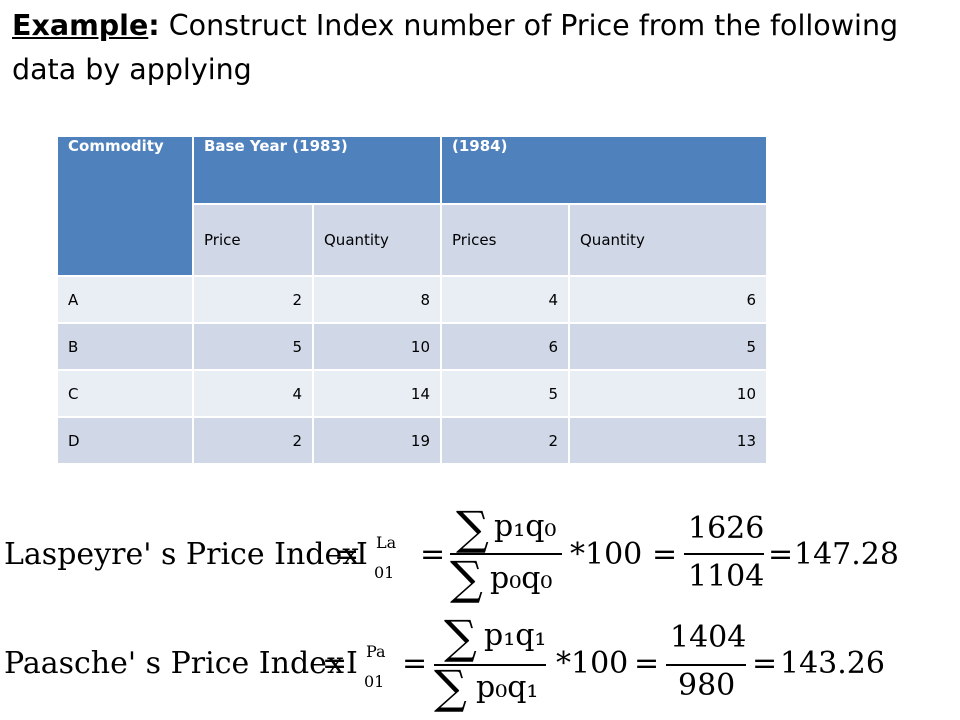 This screenshot has height=720, width=960. What do you see at coordinates (668, 440) in the screenshot?
I see `cell-current-quantity: 13` at bounding box center [668, 440].